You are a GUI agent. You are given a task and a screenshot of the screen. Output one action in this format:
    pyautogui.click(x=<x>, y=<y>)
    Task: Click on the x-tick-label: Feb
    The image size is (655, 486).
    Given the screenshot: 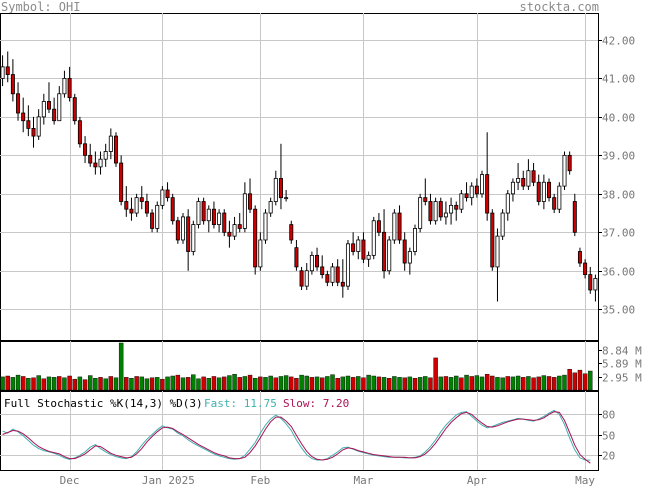 What is the action you would take?
    pyautogui.click(x=260, y=480)
    